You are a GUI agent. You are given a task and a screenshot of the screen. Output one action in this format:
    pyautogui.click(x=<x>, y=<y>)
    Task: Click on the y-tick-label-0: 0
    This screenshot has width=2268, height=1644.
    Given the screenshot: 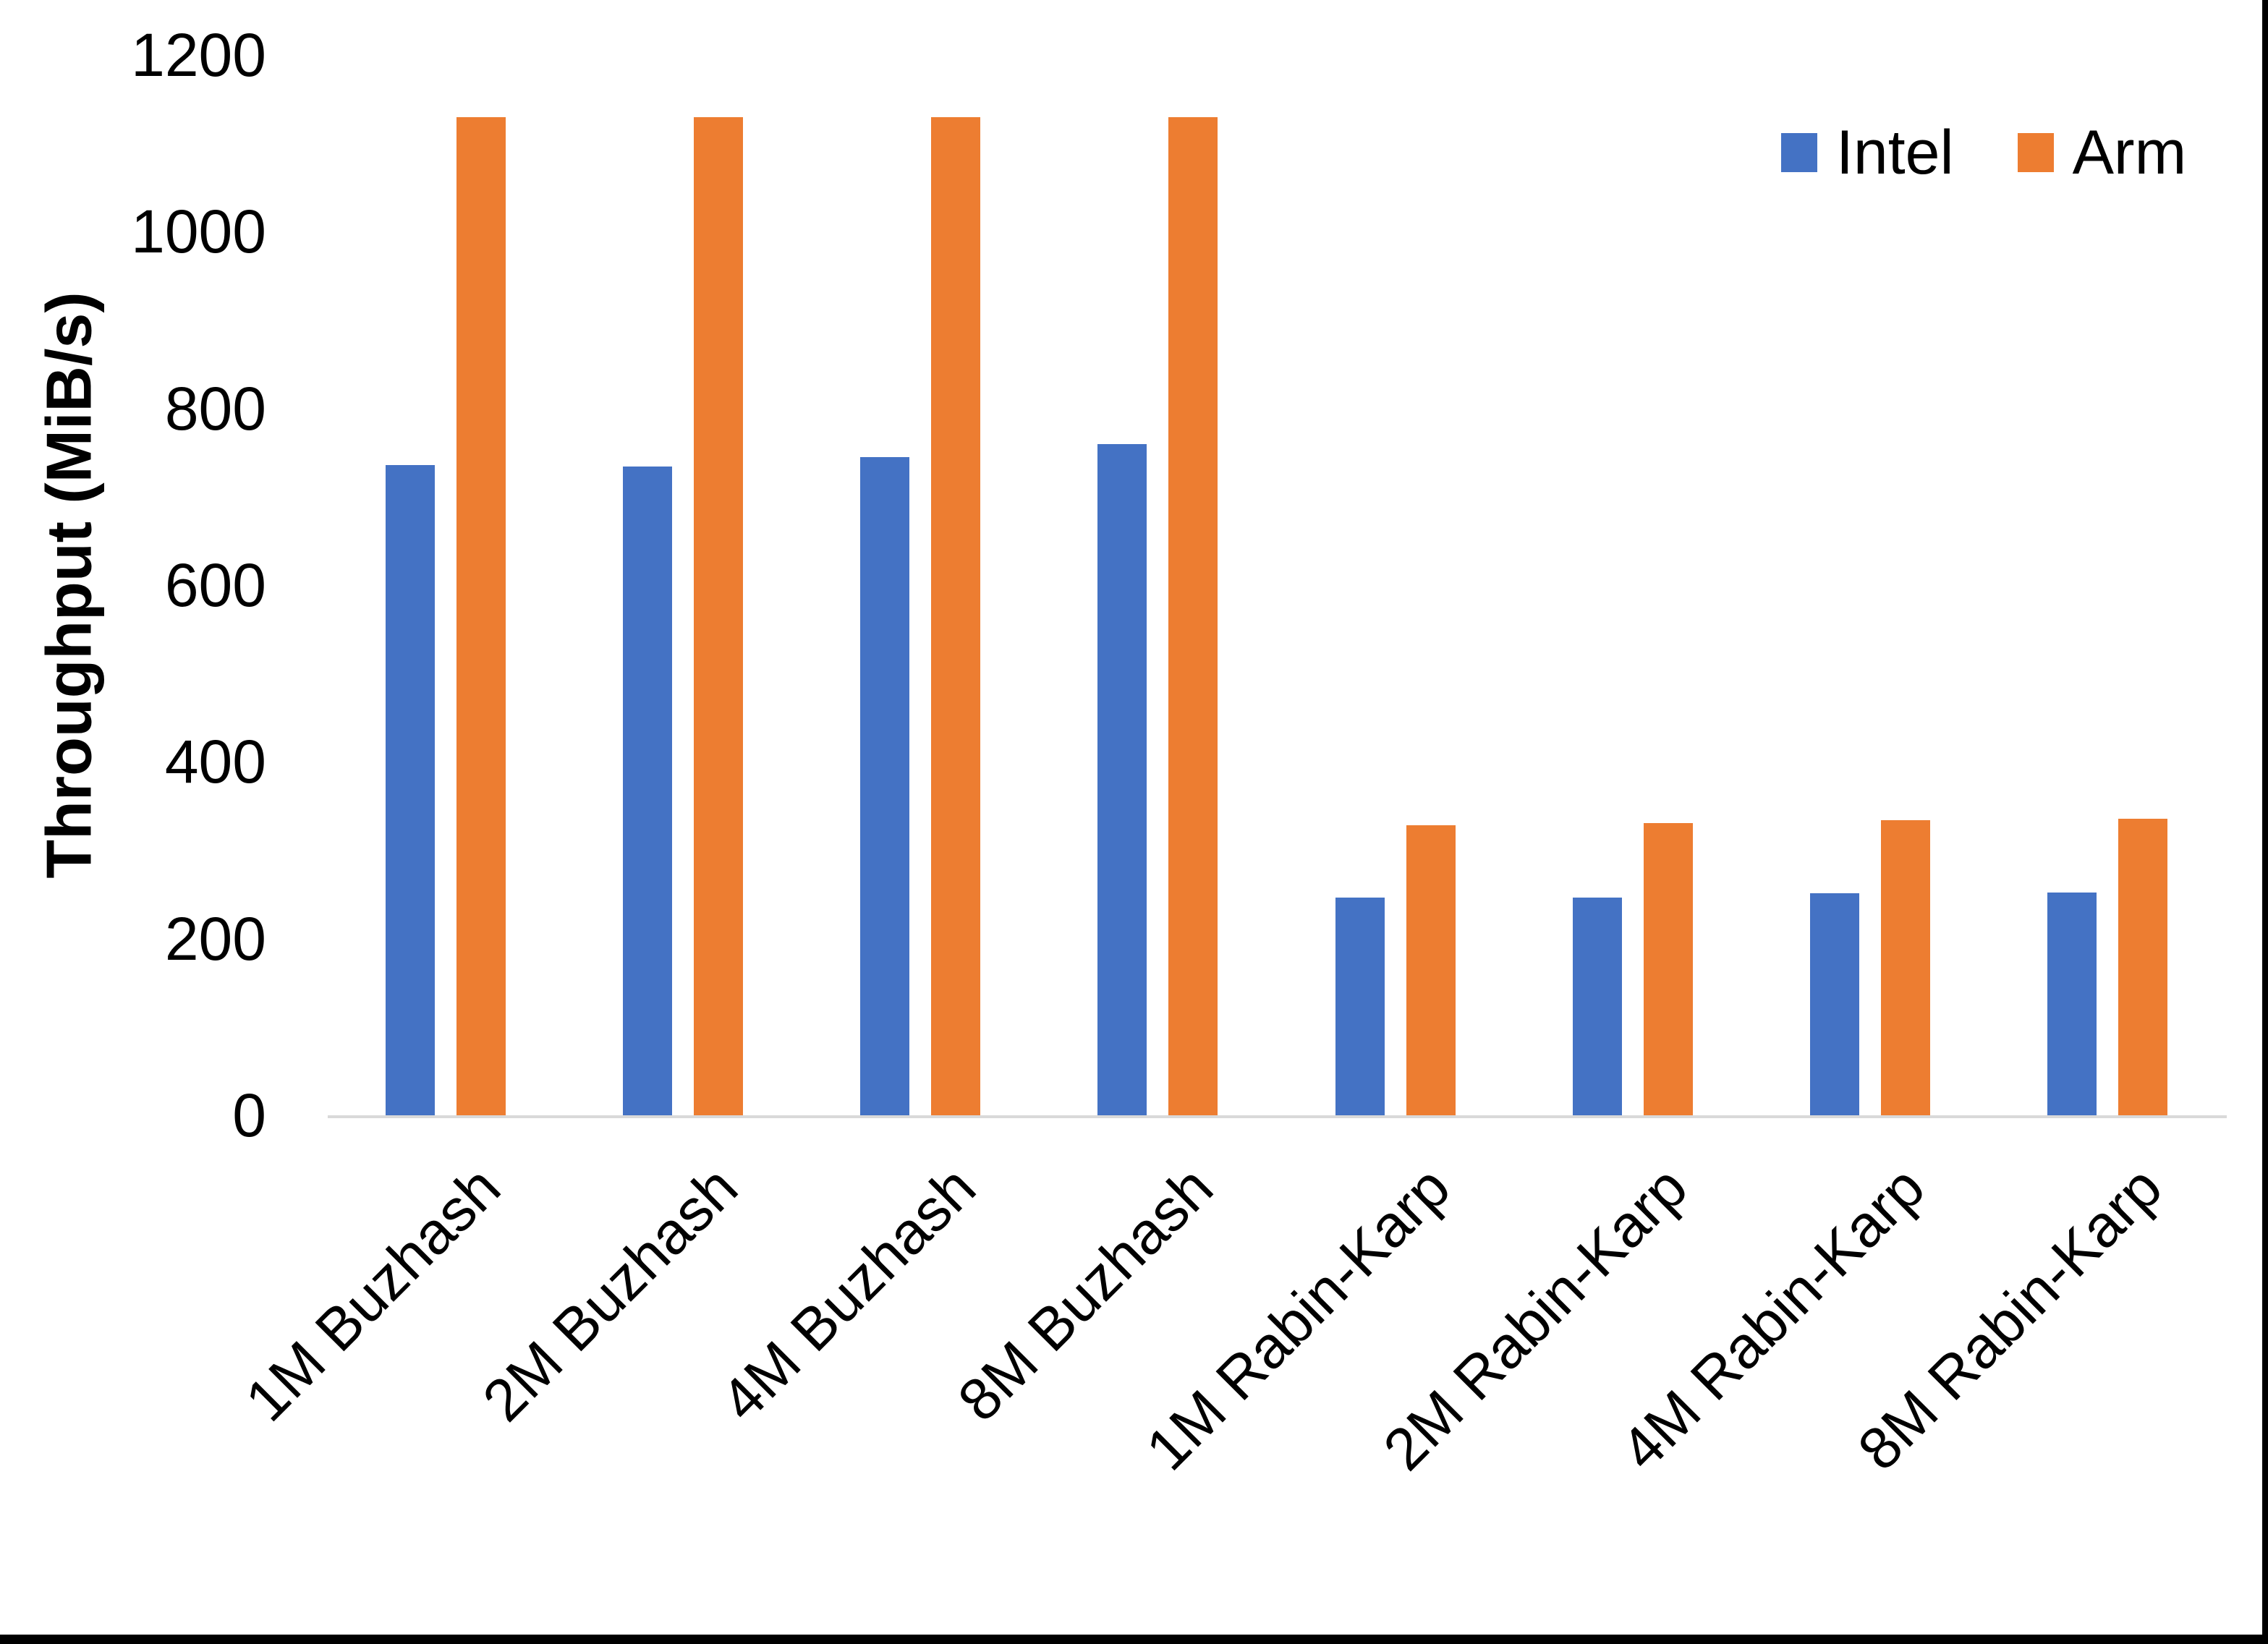 What is the action you would take?
    pyautogui.click(x=249, y=1115)
    